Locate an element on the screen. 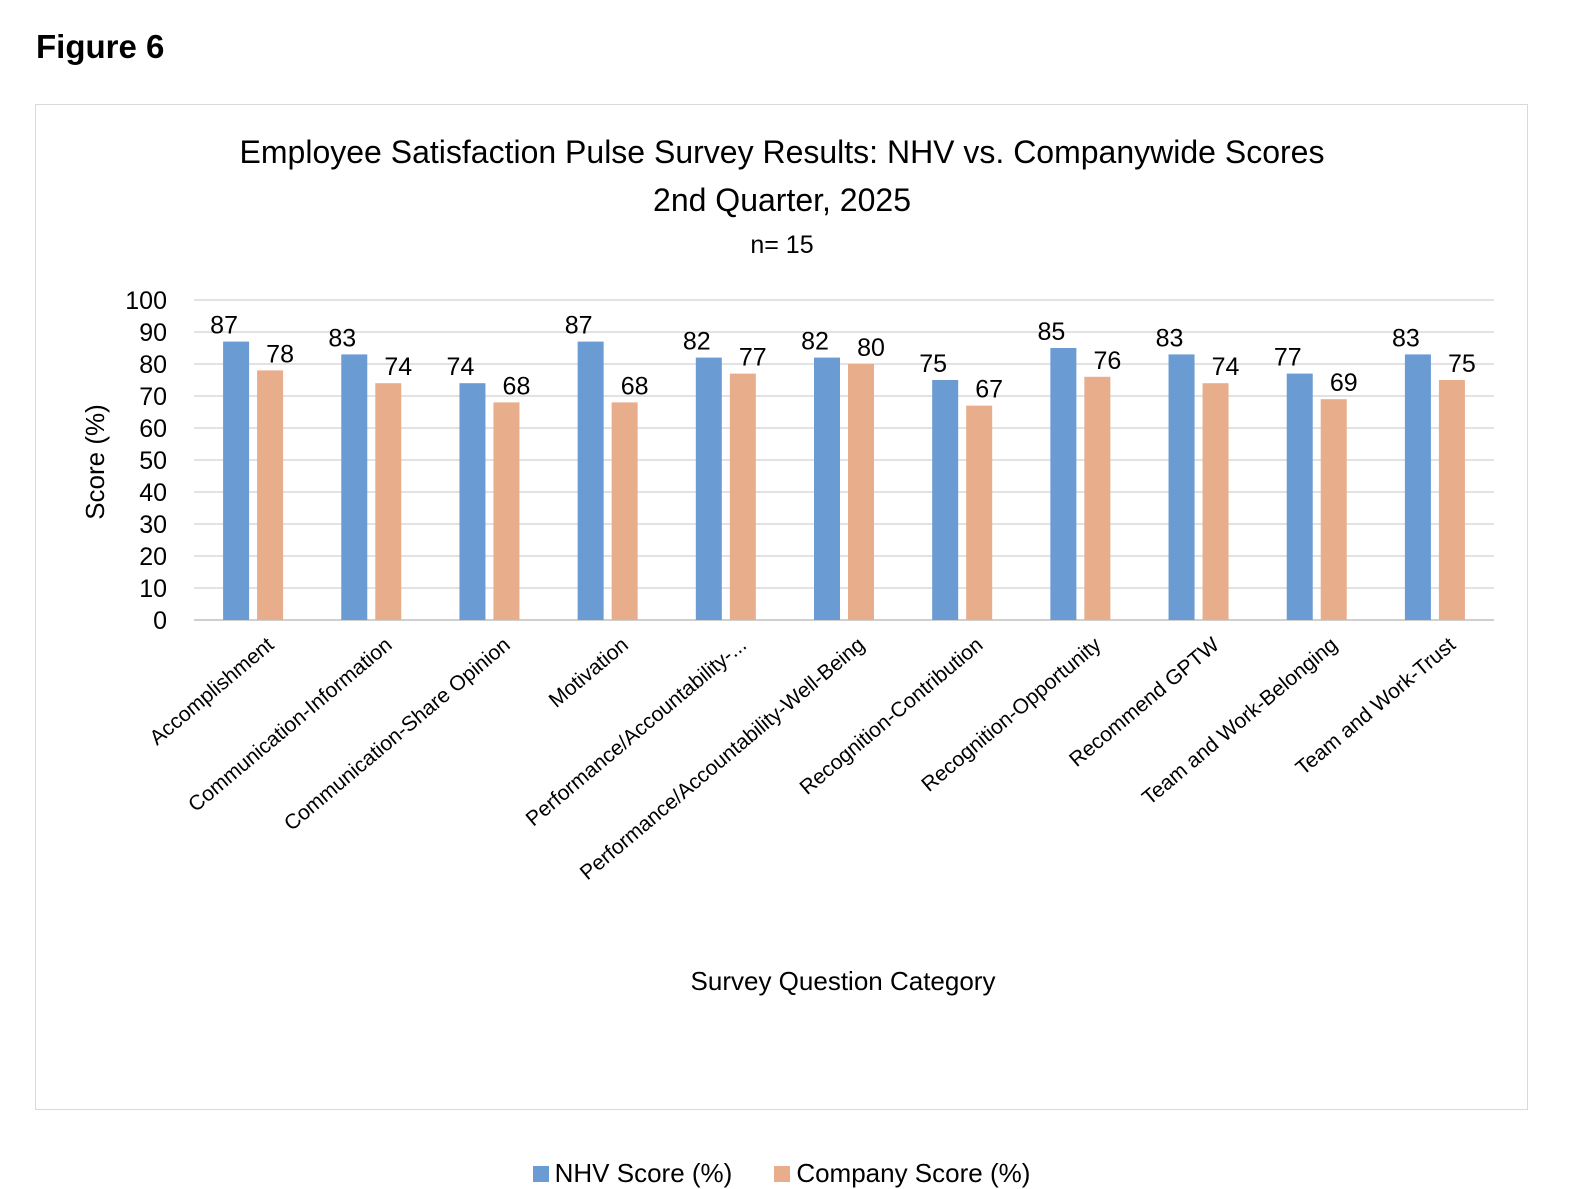 The height and width of the screenshot is (1189, 1583). x-axis-label: Survey Question Category is located at coordinates (843, 981).